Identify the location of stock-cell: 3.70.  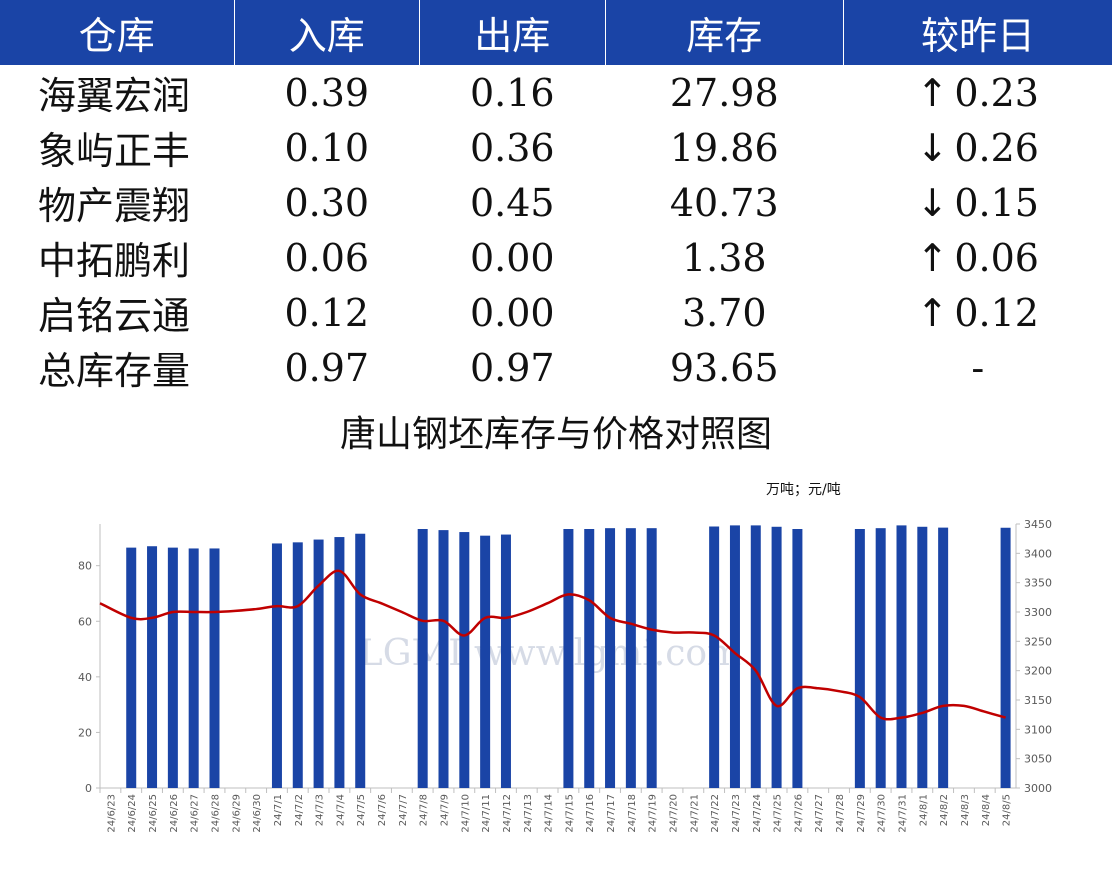
(724, 312).